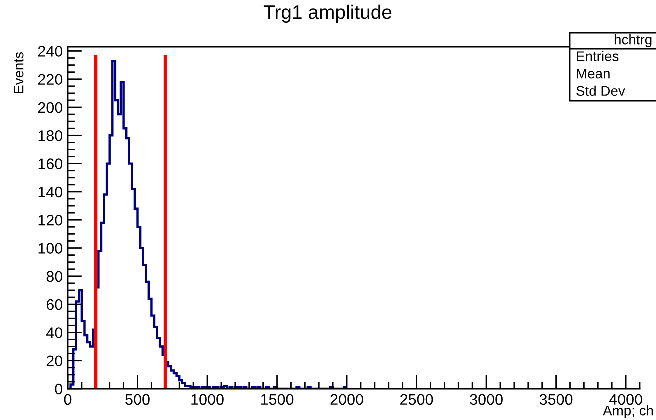 The width and height of the screenshot is (656, 420). I want to click on annotation: Entries, so click(598, 56).